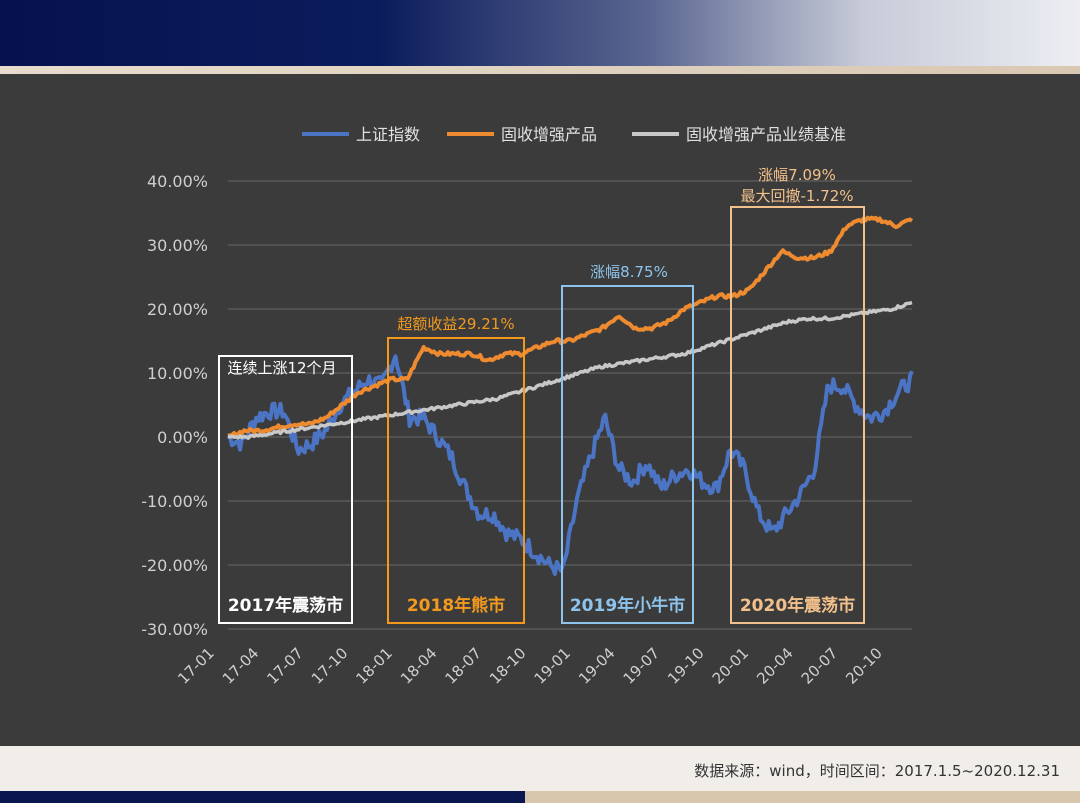 This screenshot has width=1080, height=803. What do you see at coordinates (262, 797) in the screenshot?
I see `bottom-left-bar` at bounding box center [262, 797].